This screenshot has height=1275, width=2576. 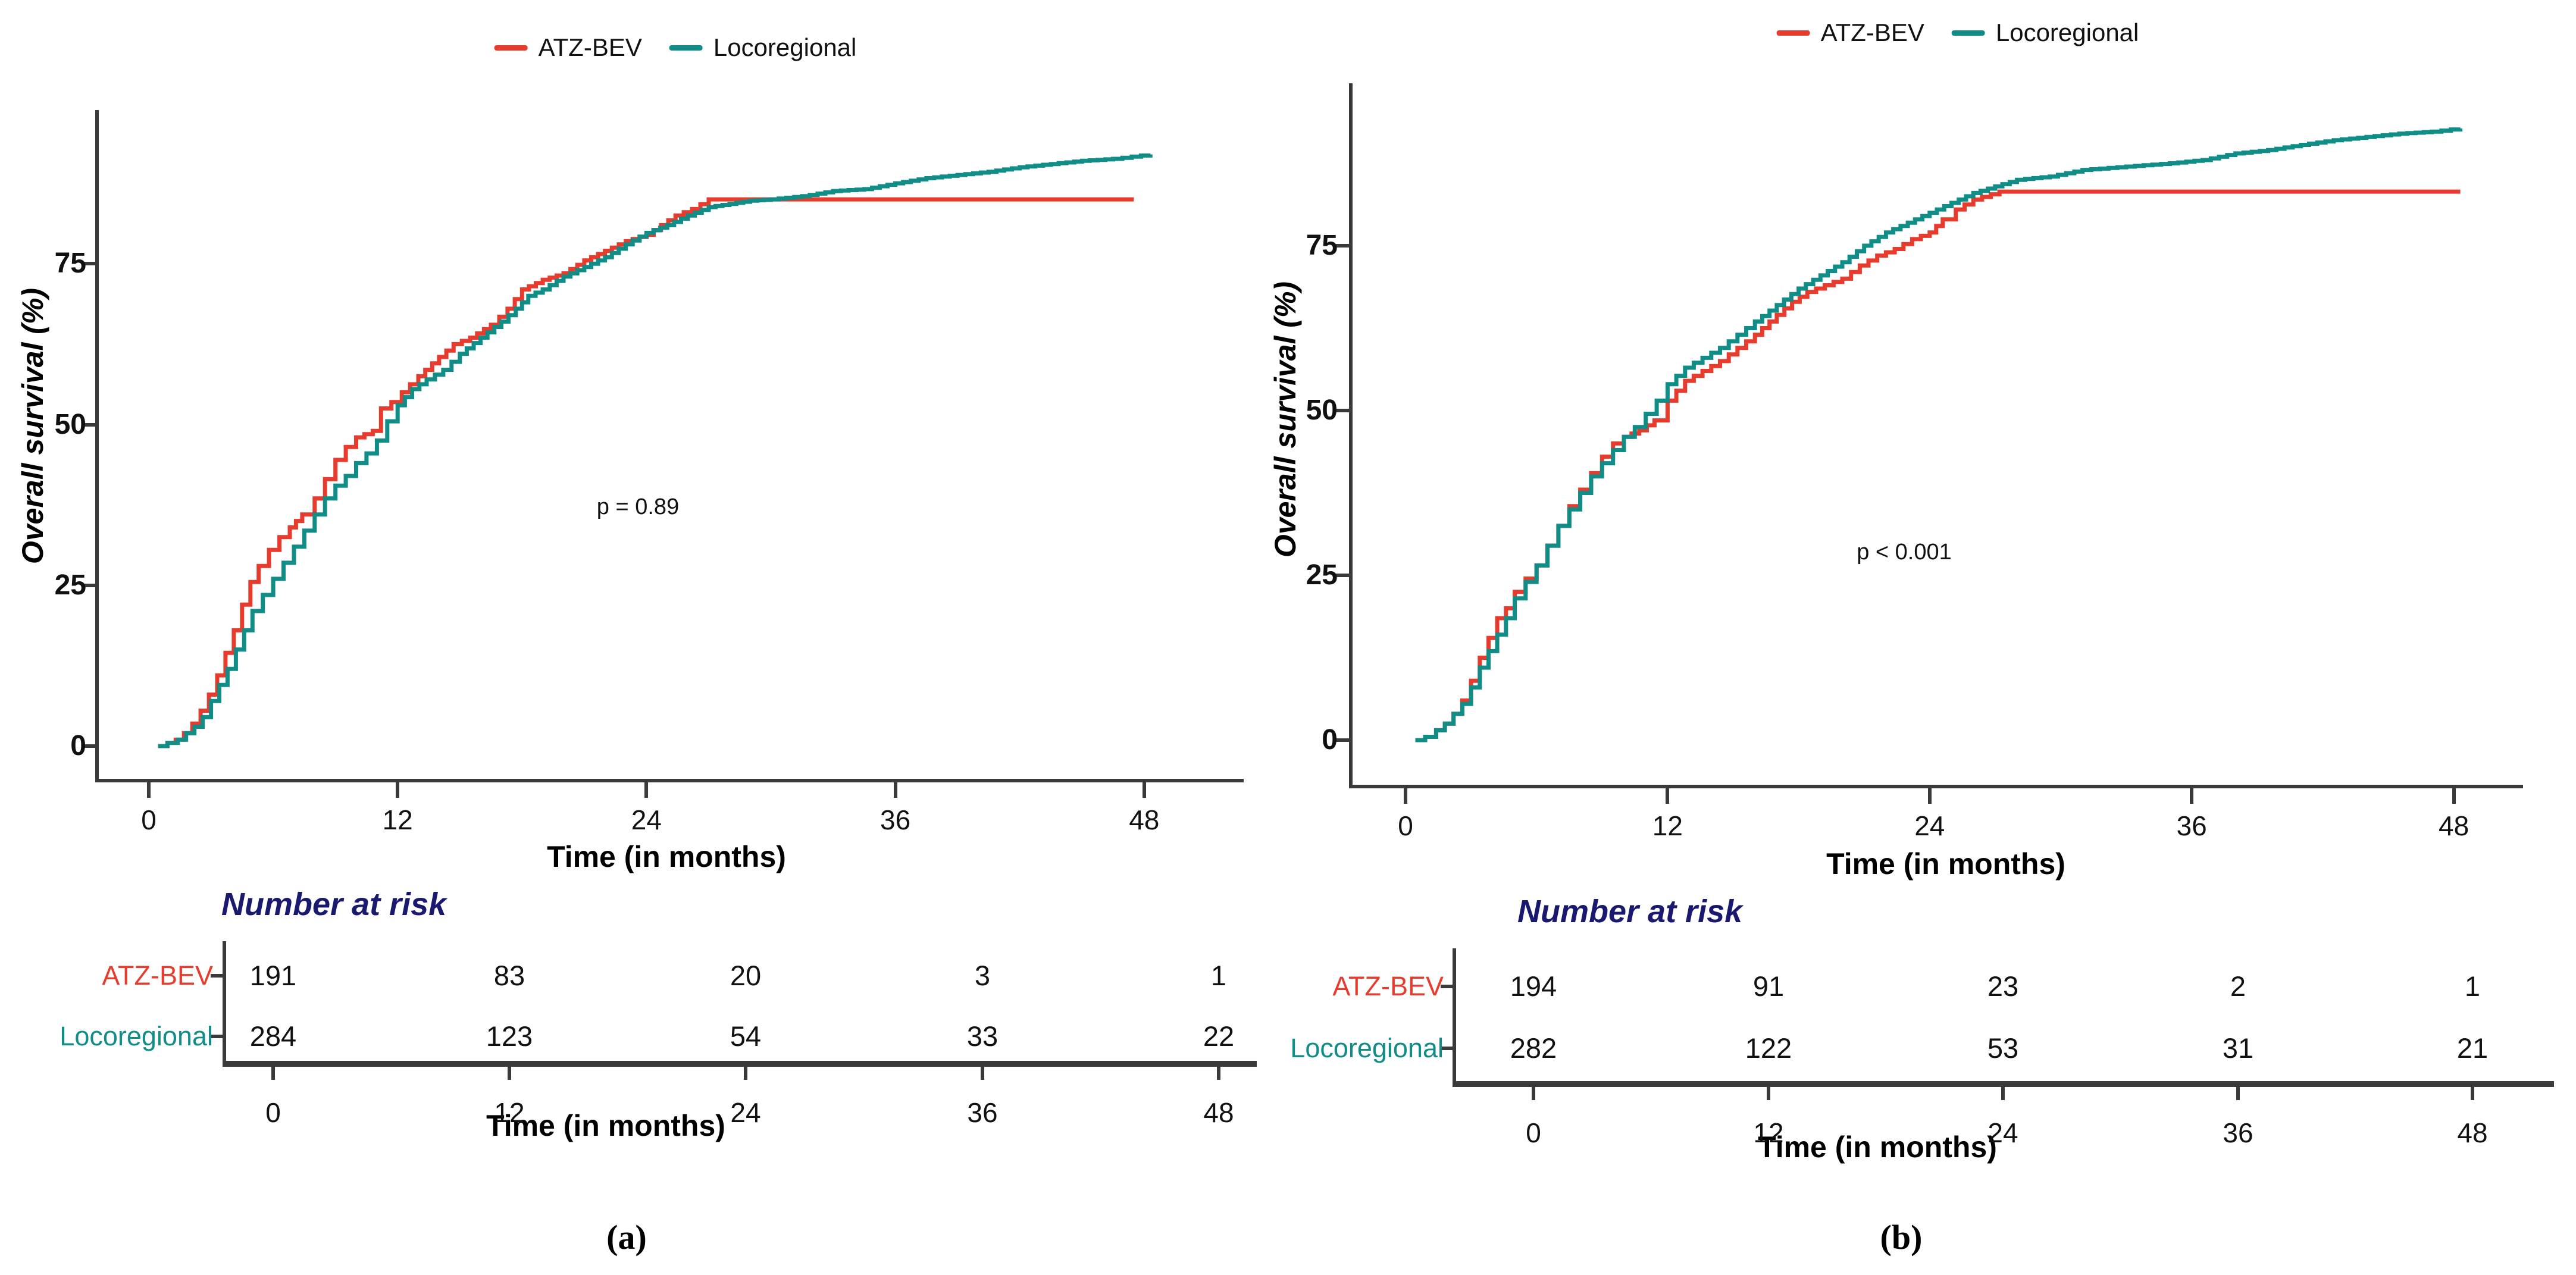 What do you see at coordinates (2003, 986) in the screenshot?
I see `risk-count: 23` at bounding box center [2003, 986].